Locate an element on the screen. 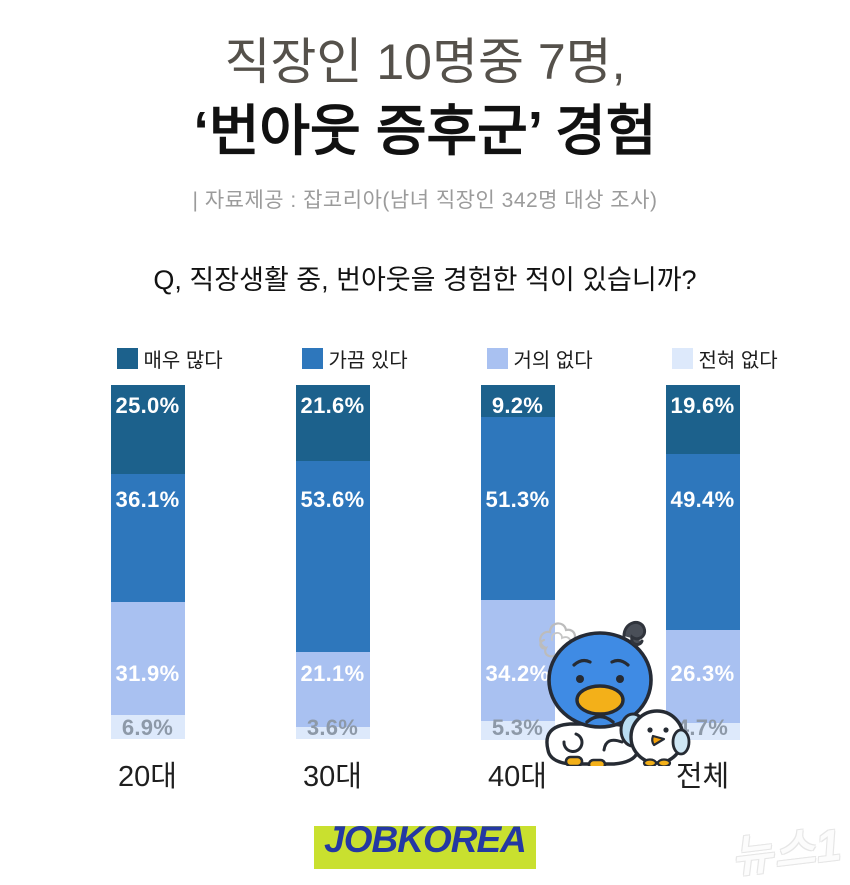  stacked-bar: 19.6% 49.4% 26.3% 4.7% is located at coordinates (702, 562).